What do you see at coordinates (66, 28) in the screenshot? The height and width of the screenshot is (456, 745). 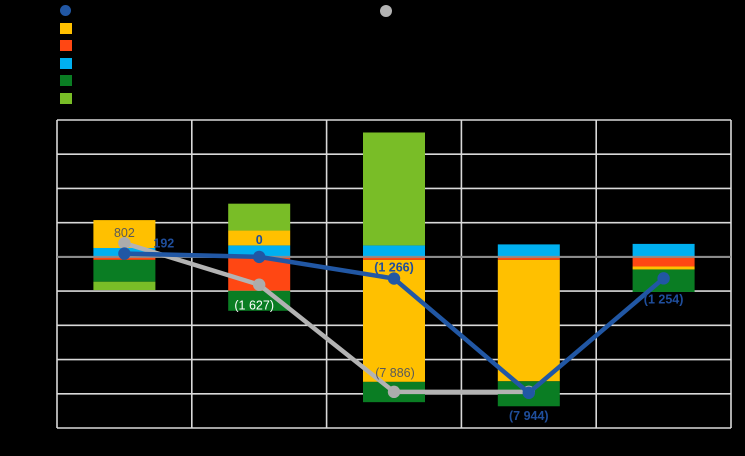 I see `legend-marker-orange-icon` at bounding box center [66, 28].